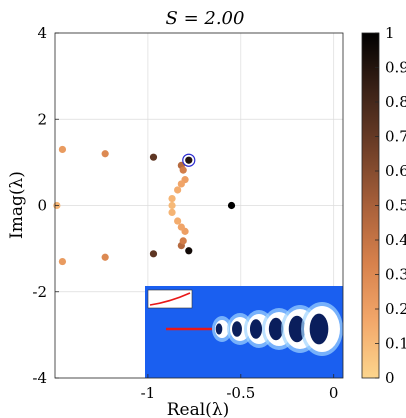  I want to click on inset-flow-field, so click(244, 332).